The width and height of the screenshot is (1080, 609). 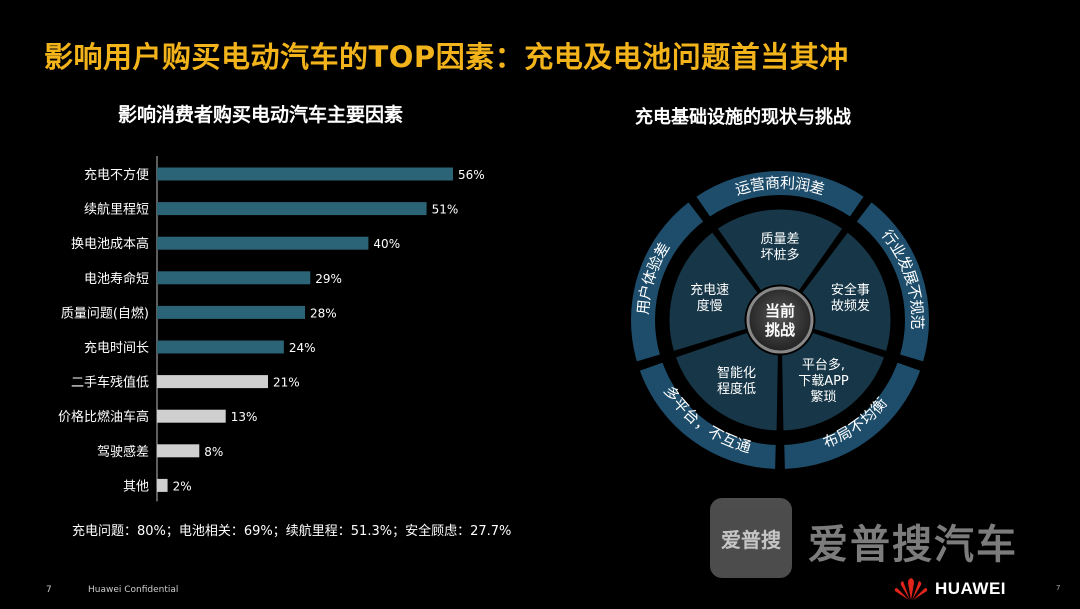 What do you see at coordinates (823, 365) in the screenshot?
I see `inner-label: 平台多,` at bounding box center [823, 365].